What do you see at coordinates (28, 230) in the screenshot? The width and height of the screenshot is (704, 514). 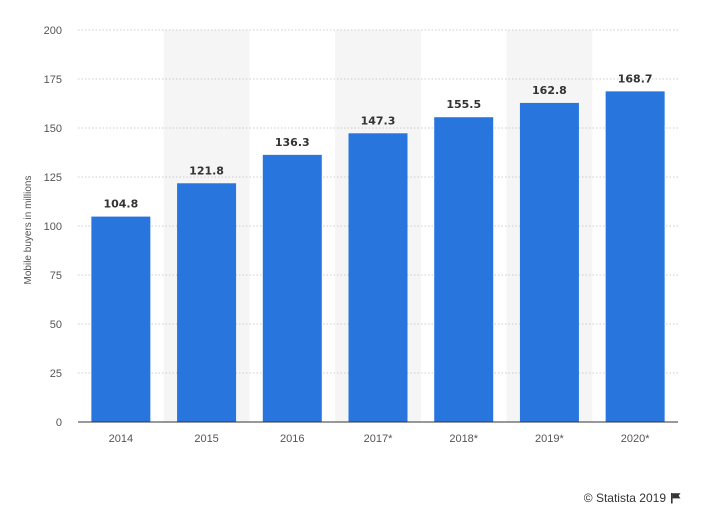 I see `y-axis-title: Mobile buyers in millions` at bounding box center [28, 230].